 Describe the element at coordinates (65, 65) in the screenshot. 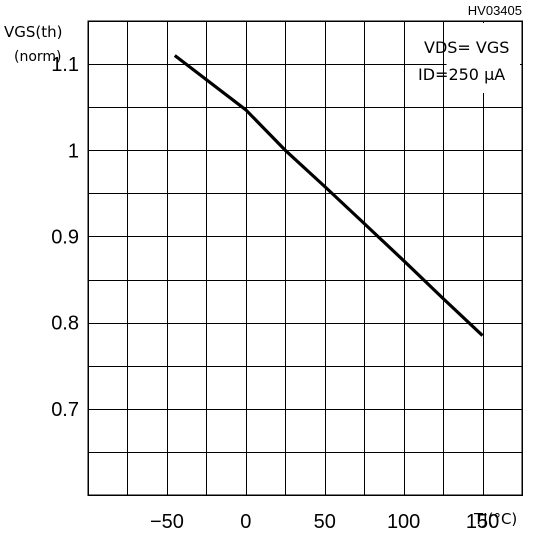

I see `y-tick-label: 1.1` at that location.